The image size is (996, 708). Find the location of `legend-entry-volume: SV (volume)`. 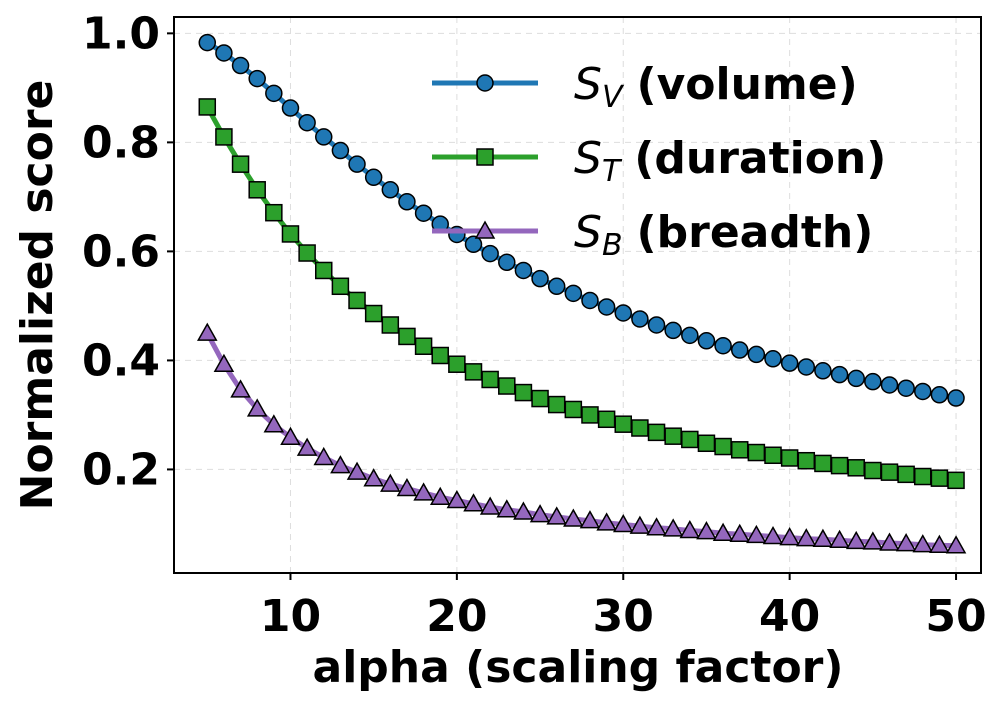

legend-entry-volume: SV (volume) is located at coordinates (645, 87).